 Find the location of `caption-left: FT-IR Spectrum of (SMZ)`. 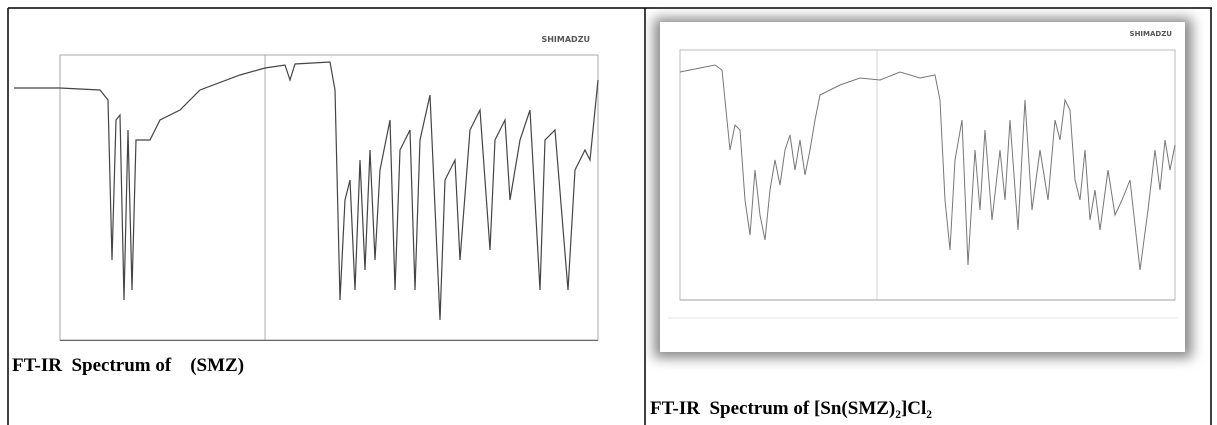

caption-left: FT-IR Spectrum of (SMZ) is located at coordinates (128, 365).